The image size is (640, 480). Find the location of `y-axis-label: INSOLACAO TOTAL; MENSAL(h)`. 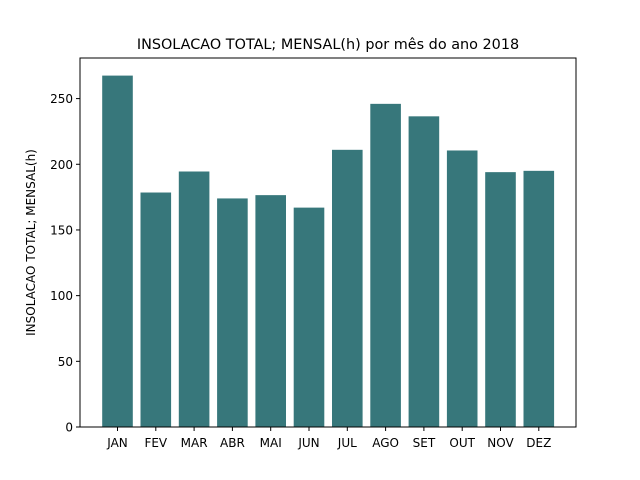

y-axis-label: INSOLACAO TOTAL; MENSAL(h) is located at coordinates (31, 242).